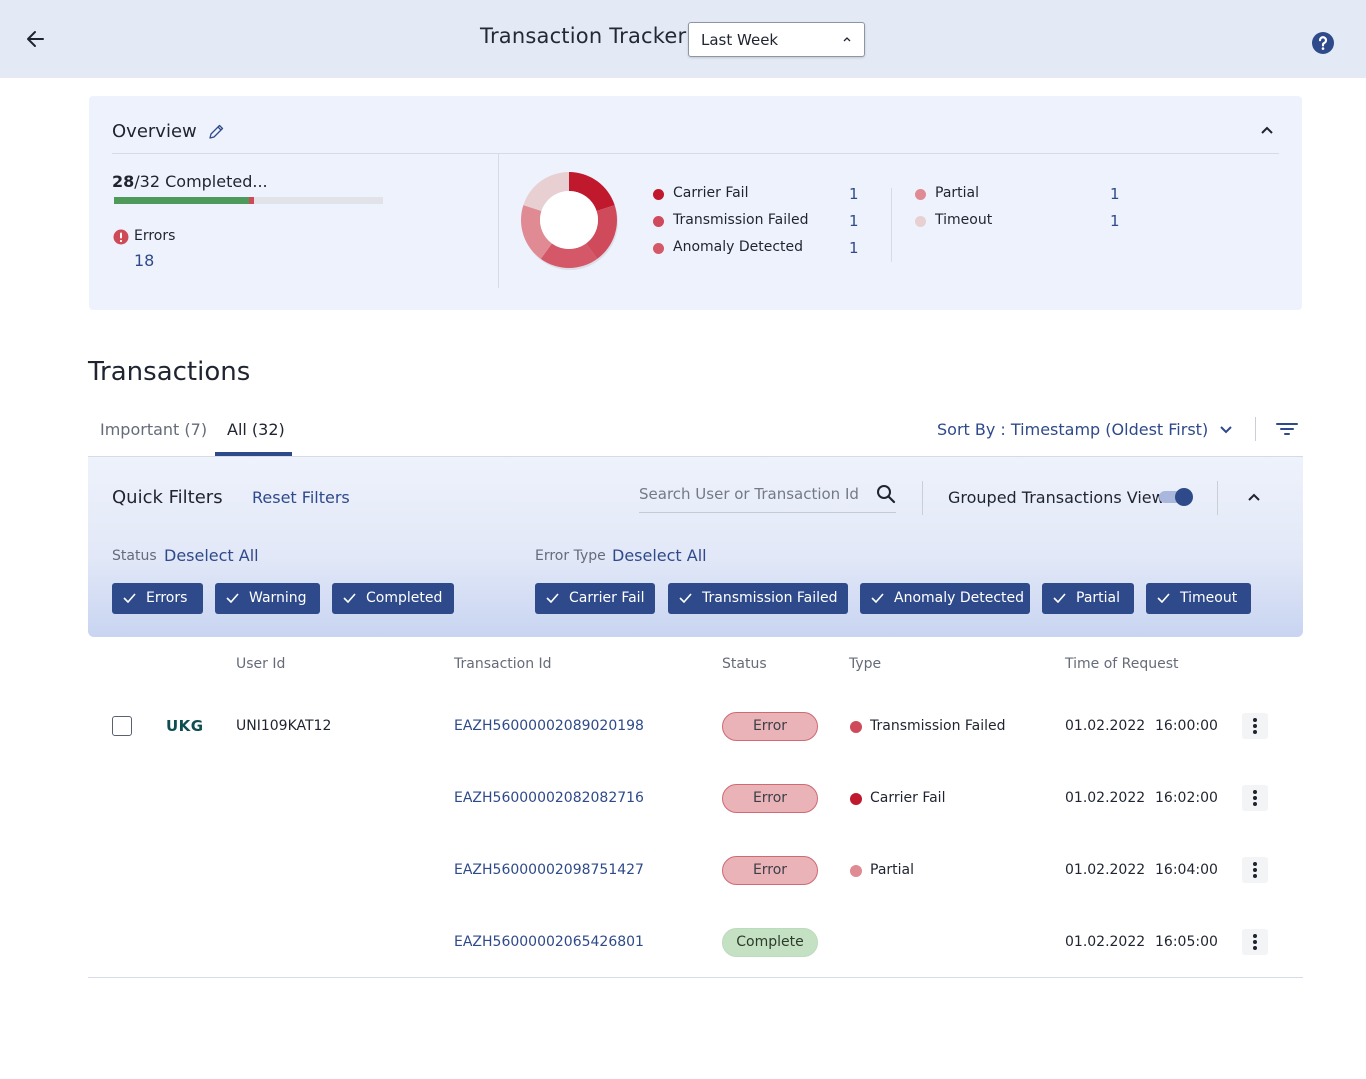 Image resolution: width=1366 pixels, height=1079 pixels. I want to click on filter-chip-errors: Errors, so click(157, 598).